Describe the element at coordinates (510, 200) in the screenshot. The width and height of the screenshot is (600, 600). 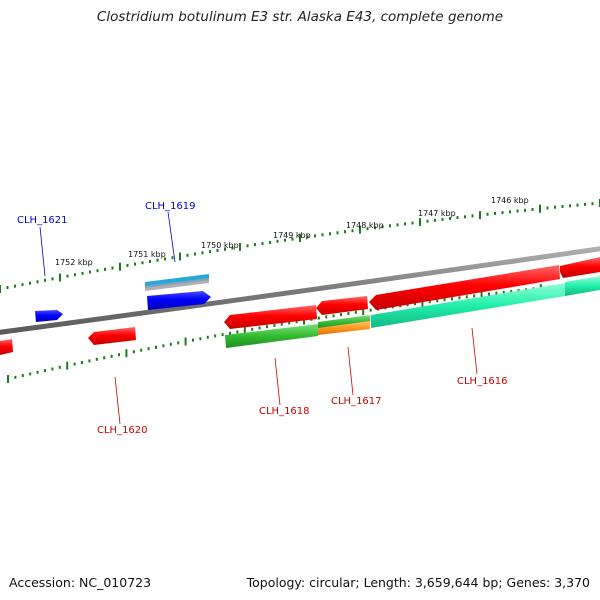
I see `kbp-label: 1746 kbp` at that location.